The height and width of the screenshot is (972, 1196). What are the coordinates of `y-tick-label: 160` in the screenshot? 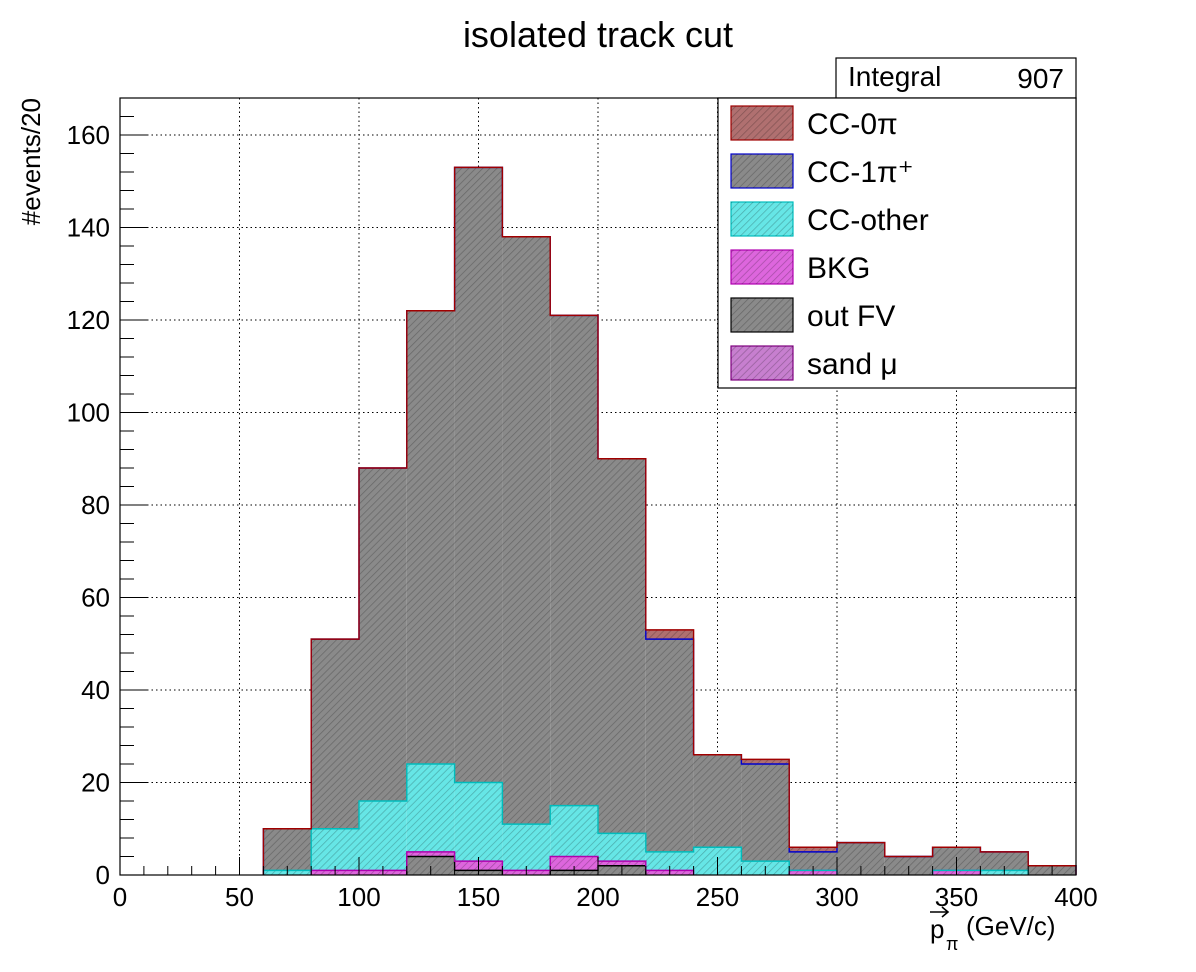 It's located at (88, 135).